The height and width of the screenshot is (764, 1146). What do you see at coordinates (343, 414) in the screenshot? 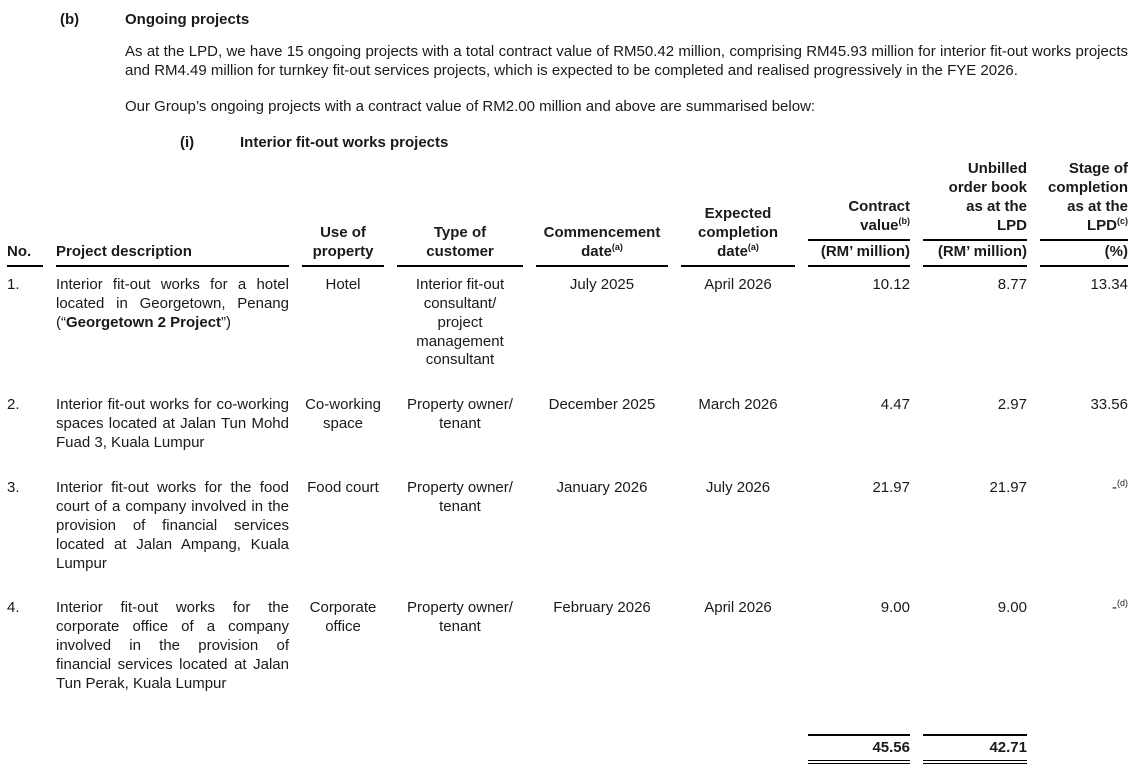
I see `cell-use-of-property: Co-working space` at bounding box center [343, 414].